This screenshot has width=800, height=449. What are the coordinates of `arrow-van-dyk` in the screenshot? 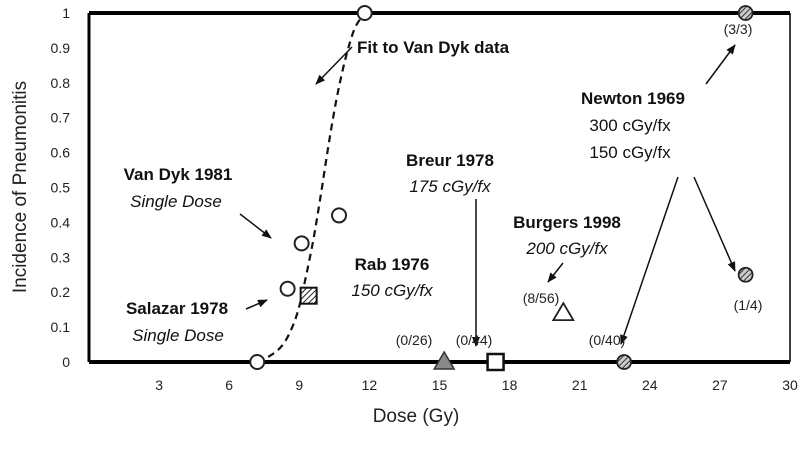 It's located at (255, 226).